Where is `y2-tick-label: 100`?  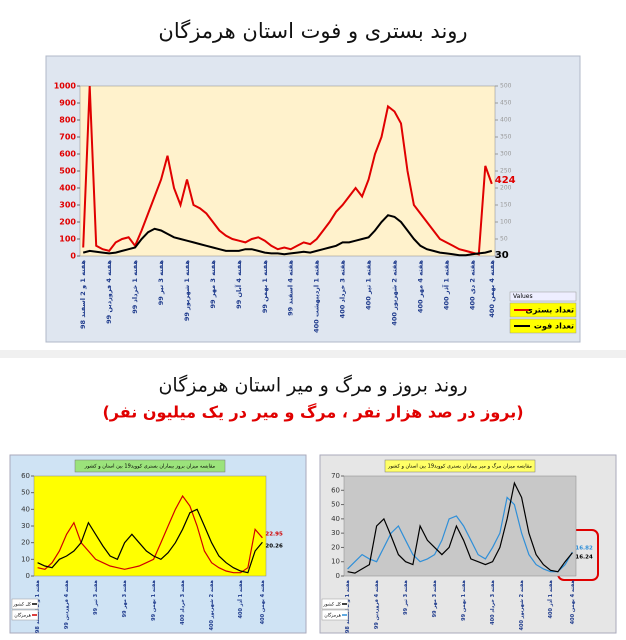
y2-tick-label: 100 is located at coordinates (506, 222).